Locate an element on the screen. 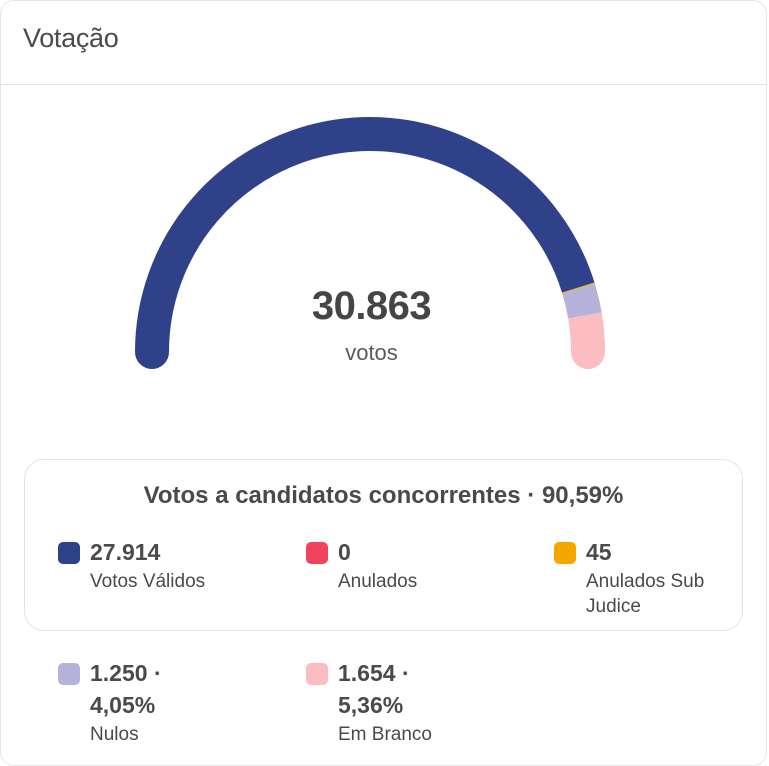 This screenshot has height=766, width=769. legend-annulled-sub-judice: 45 Anulados Sub Judice is located at coordinates (639, 578).